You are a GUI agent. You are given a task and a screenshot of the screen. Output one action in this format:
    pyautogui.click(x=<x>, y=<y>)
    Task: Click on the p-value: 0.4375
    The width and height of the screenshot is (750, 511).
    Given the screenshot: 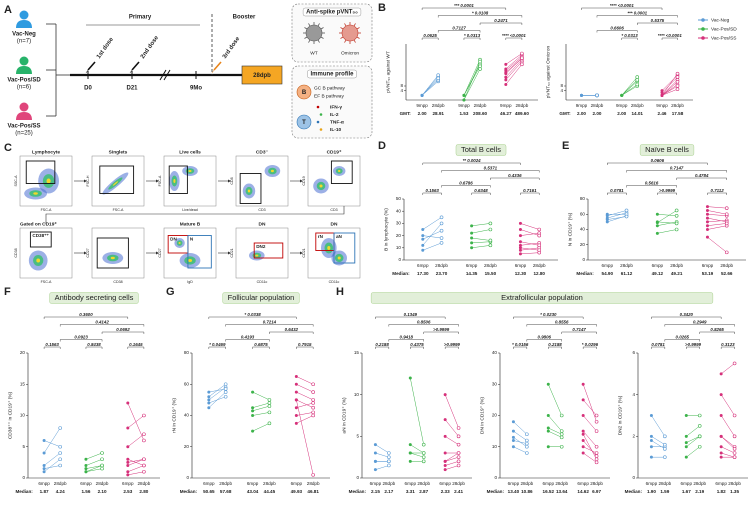 What is the action you would take?
    pyautogui.click(x=417, y=344)
    